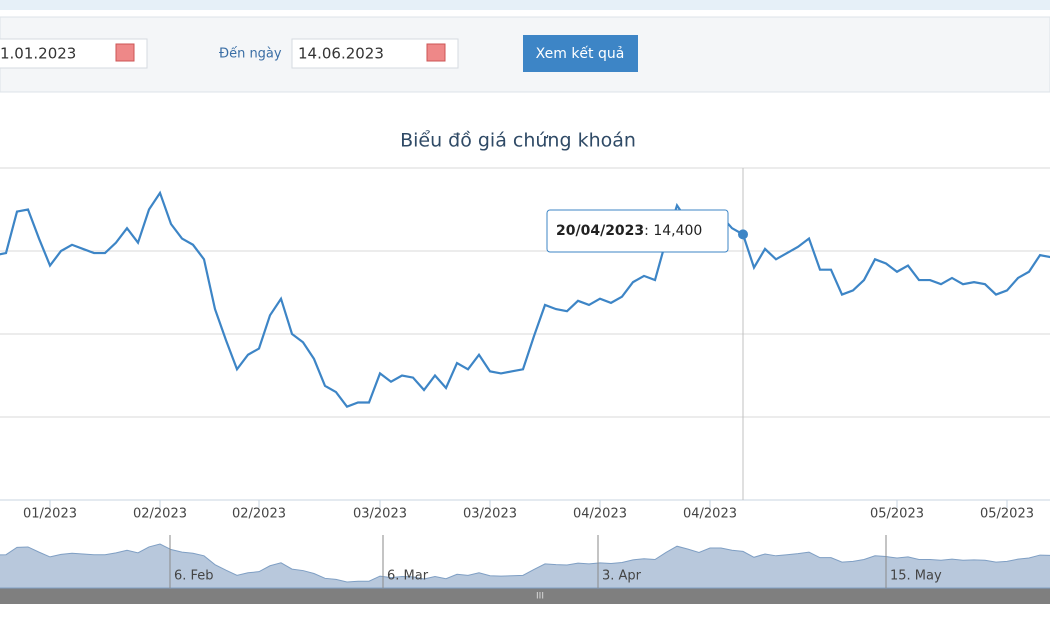 This screenshot has height=630, width=1050. Describe the element at coordinates (916, 576) in the screenshot. I see `navigator-label: 15. May` at that location.